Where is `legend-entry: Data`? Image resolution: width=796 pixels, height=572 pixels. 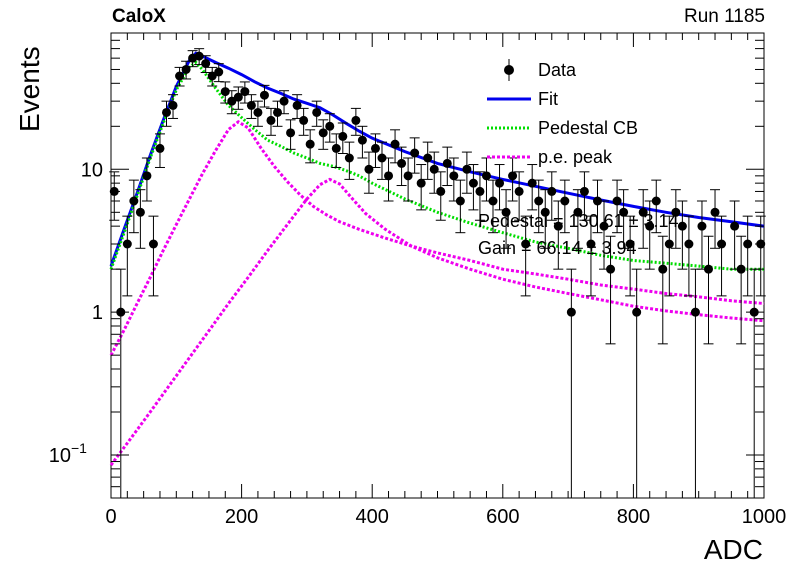
legend-entry: Data is located at coordinates (540, 70).